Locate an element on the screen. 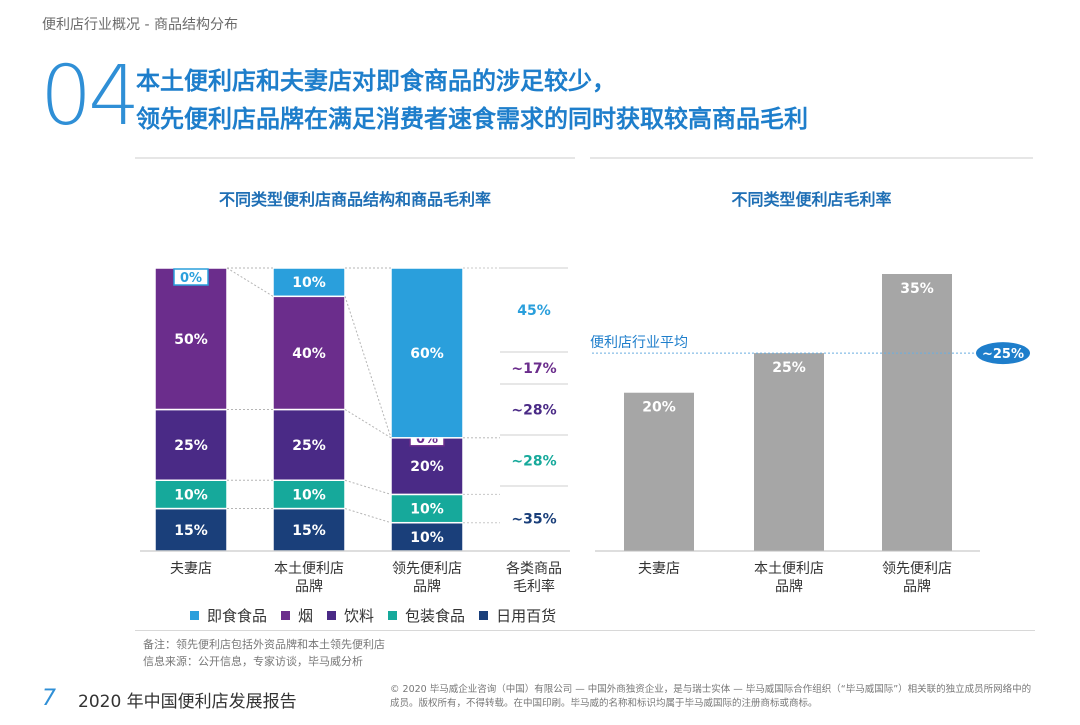 This screenshot has width=1080, height=725. legend-label: 烟 is located at coordinates (306, 616).